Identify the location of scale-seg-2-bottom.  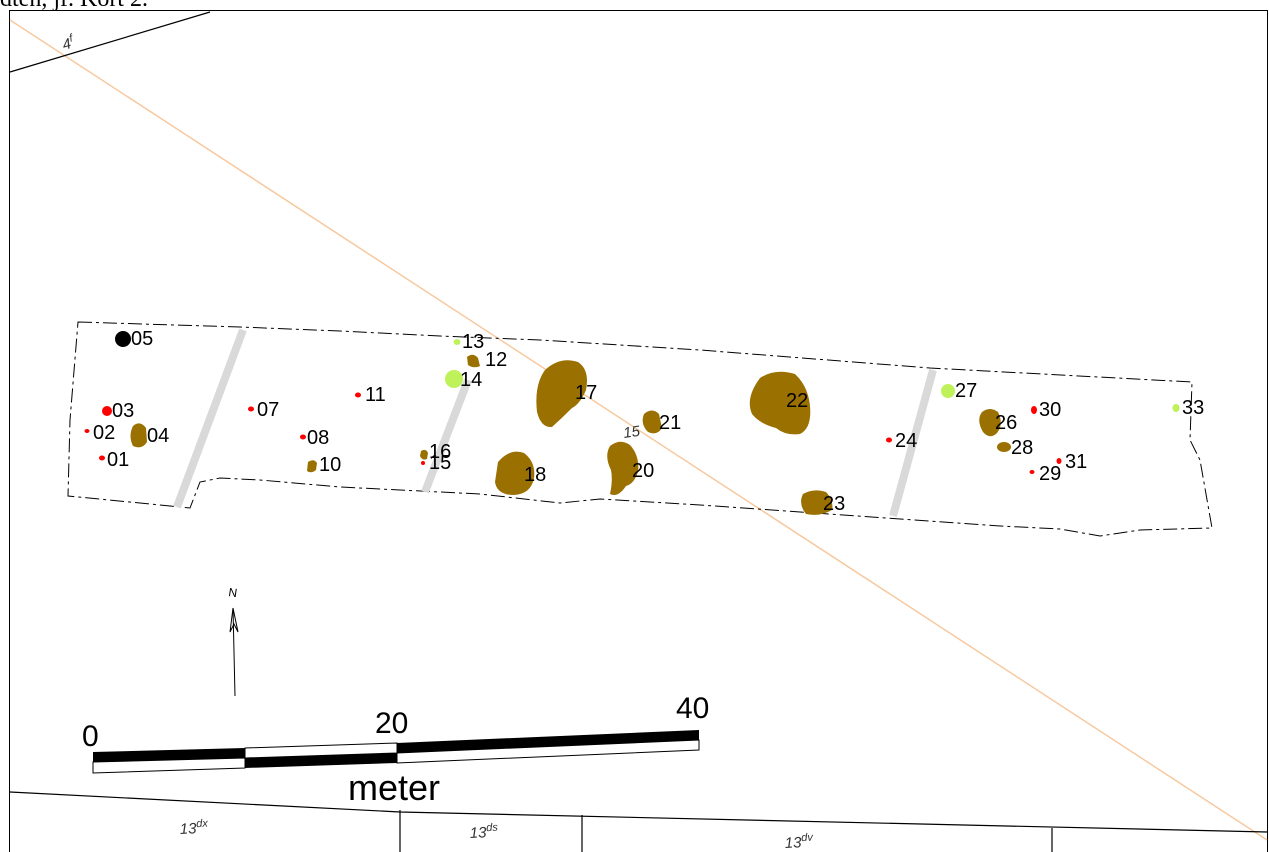
(321, 760).